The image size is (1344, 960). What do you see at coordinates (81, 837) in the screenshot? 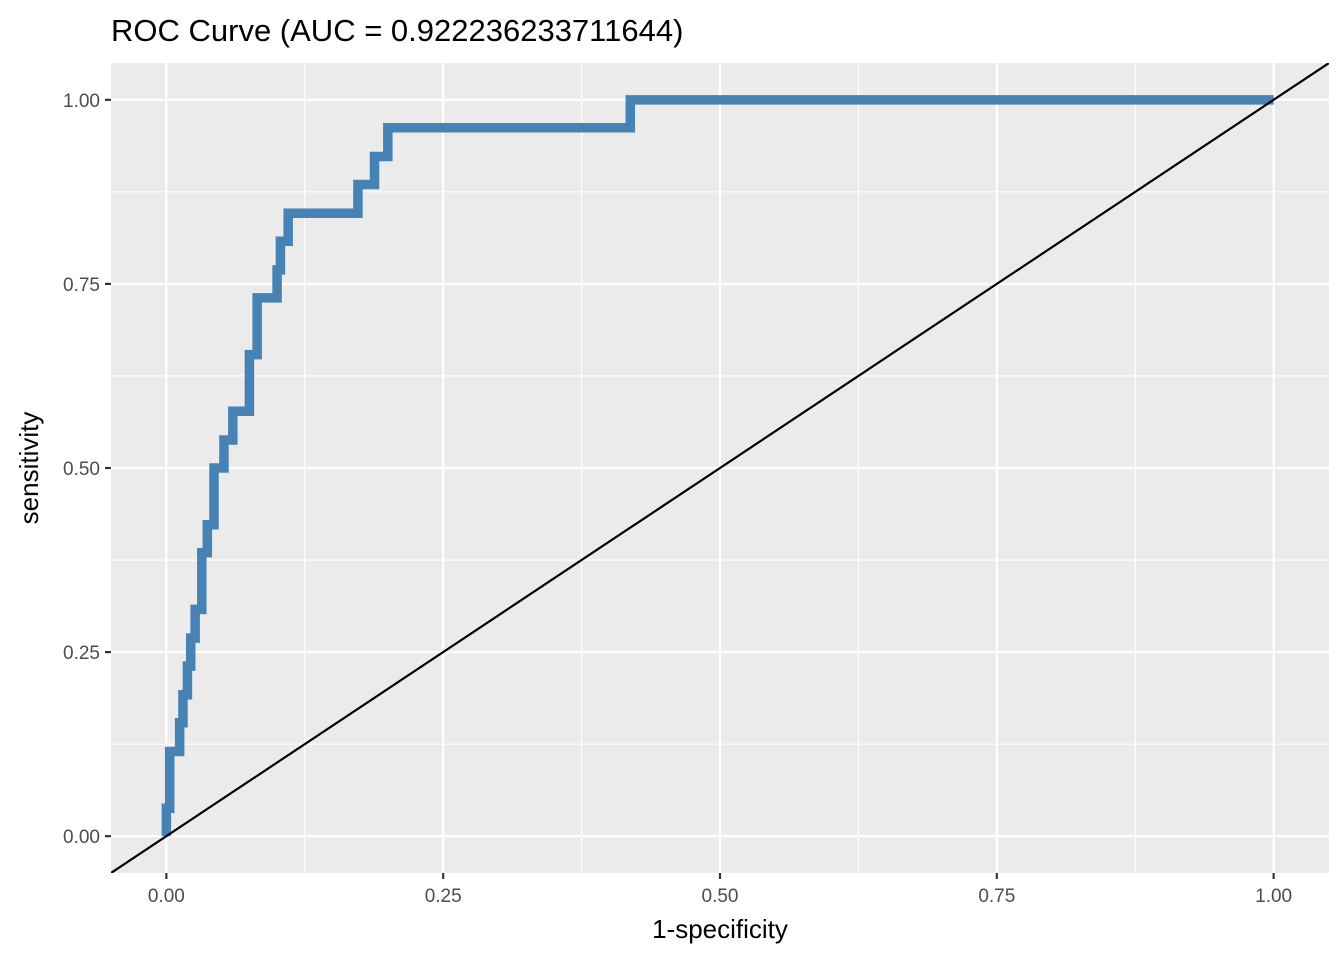
I see `y-tick-label: 0.00` at bounding box center [81, 837].